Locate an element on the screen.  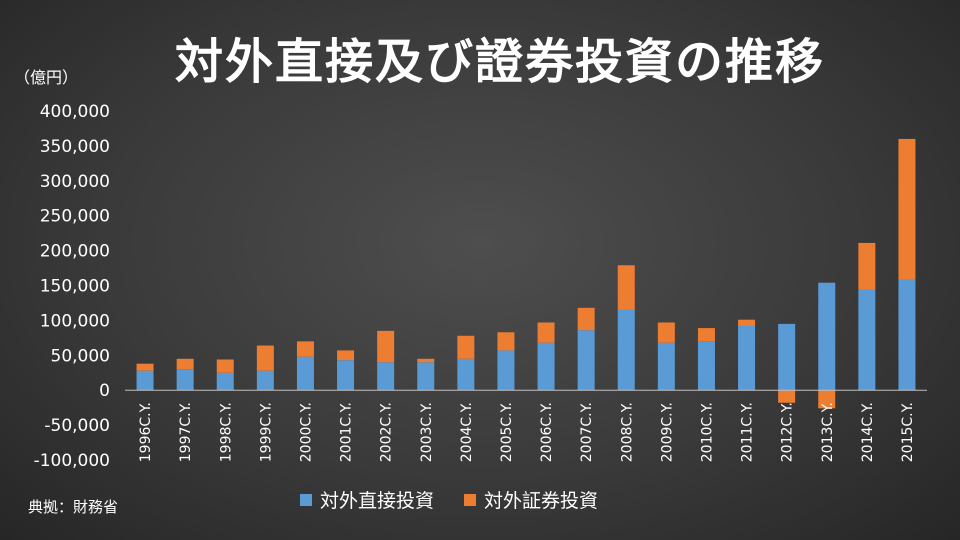
x-tick-label: 1999C.Y. is located at coordinates (266, 432).